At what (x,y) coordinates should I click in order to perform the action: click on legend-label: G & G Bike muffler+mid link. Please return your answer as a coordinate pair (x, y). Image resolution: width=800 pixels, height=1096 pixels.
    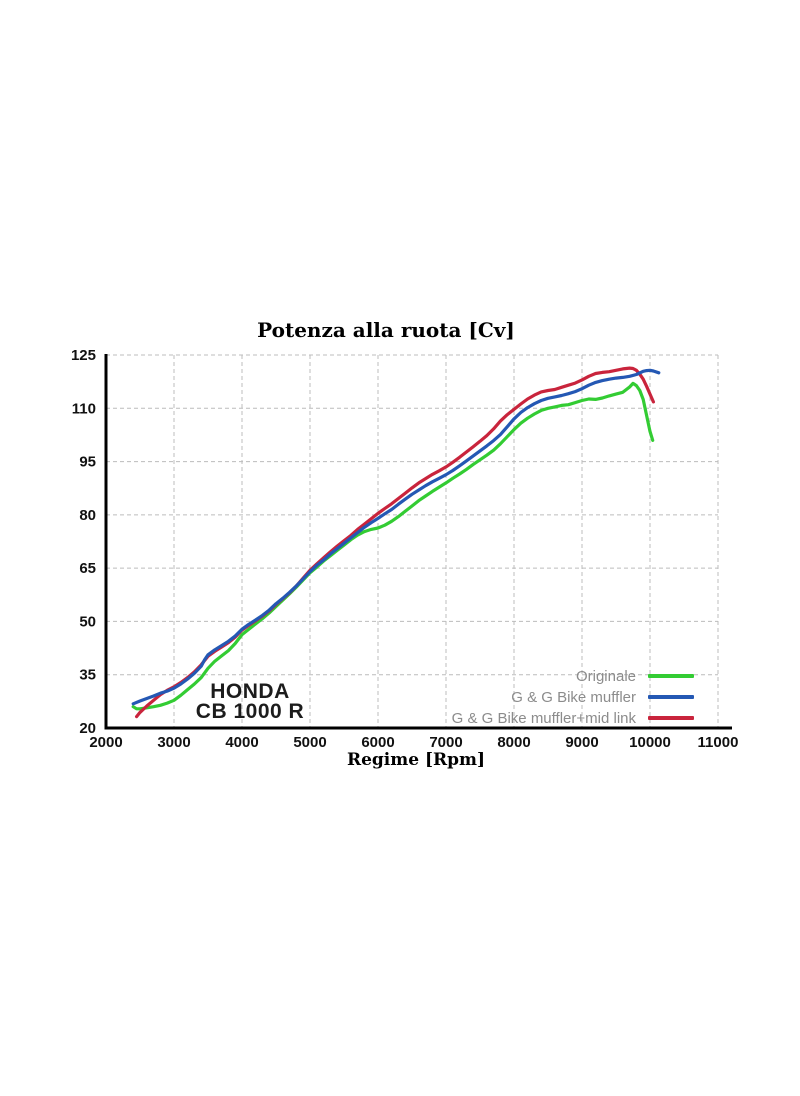
    Looking at the image, I should click on (543, 718).